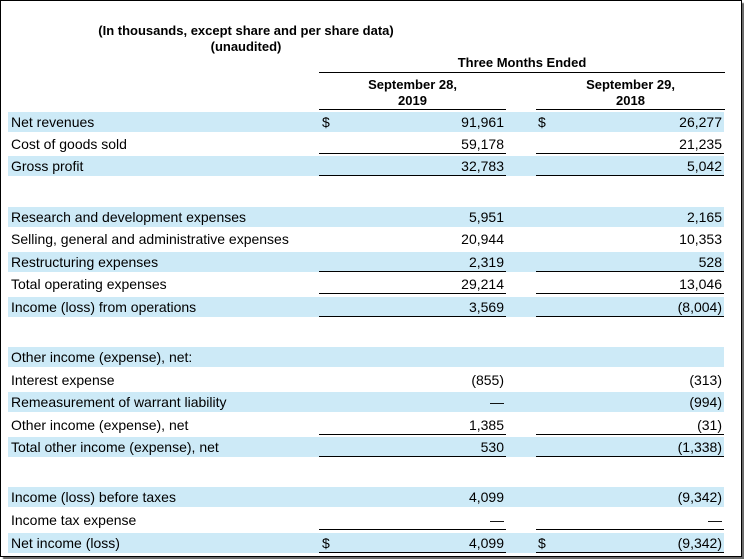  Describe the element at coordinates (700, 284) in the screenshot. I see `value-2018: 13,046` at that location.